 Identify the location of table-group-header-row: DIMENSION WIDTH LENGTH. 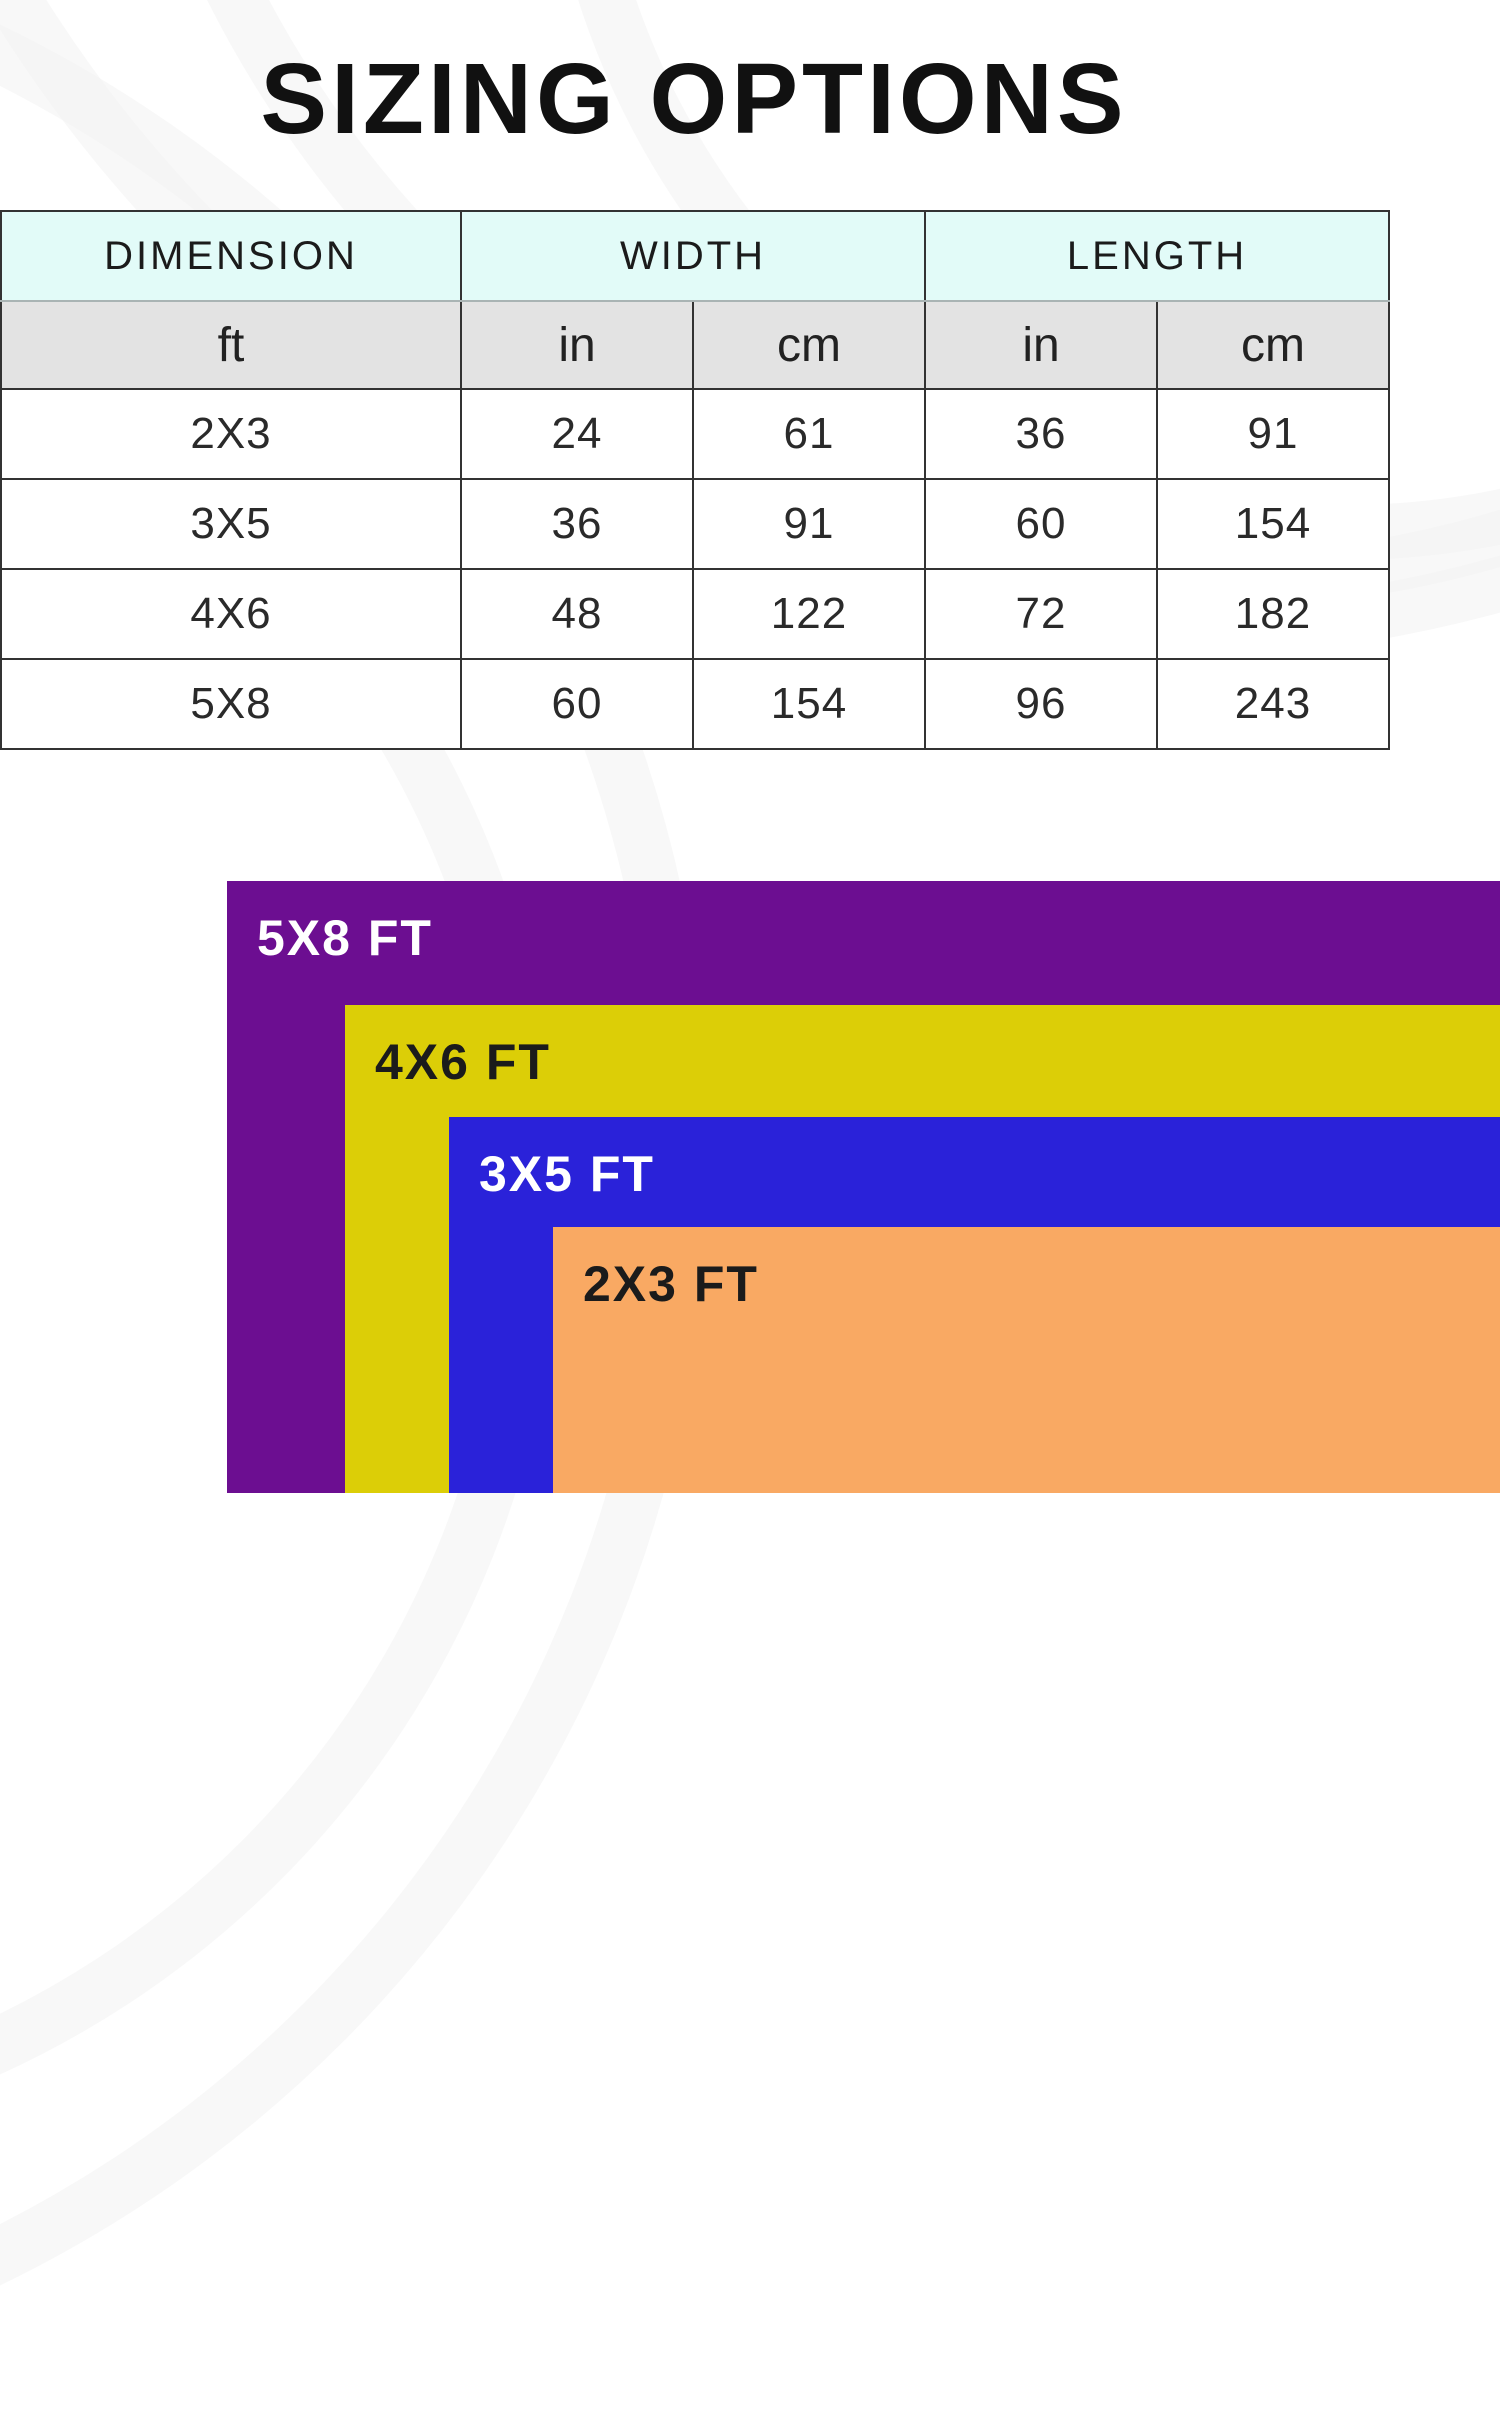
(695, 256).